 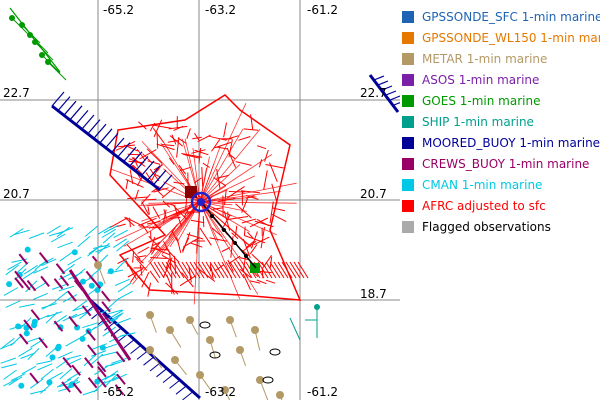 What do you see at coordinates (16, 194) in the screenshot?
I see `lat-label-left-2: 20.7` at bounding box center [16, 194].